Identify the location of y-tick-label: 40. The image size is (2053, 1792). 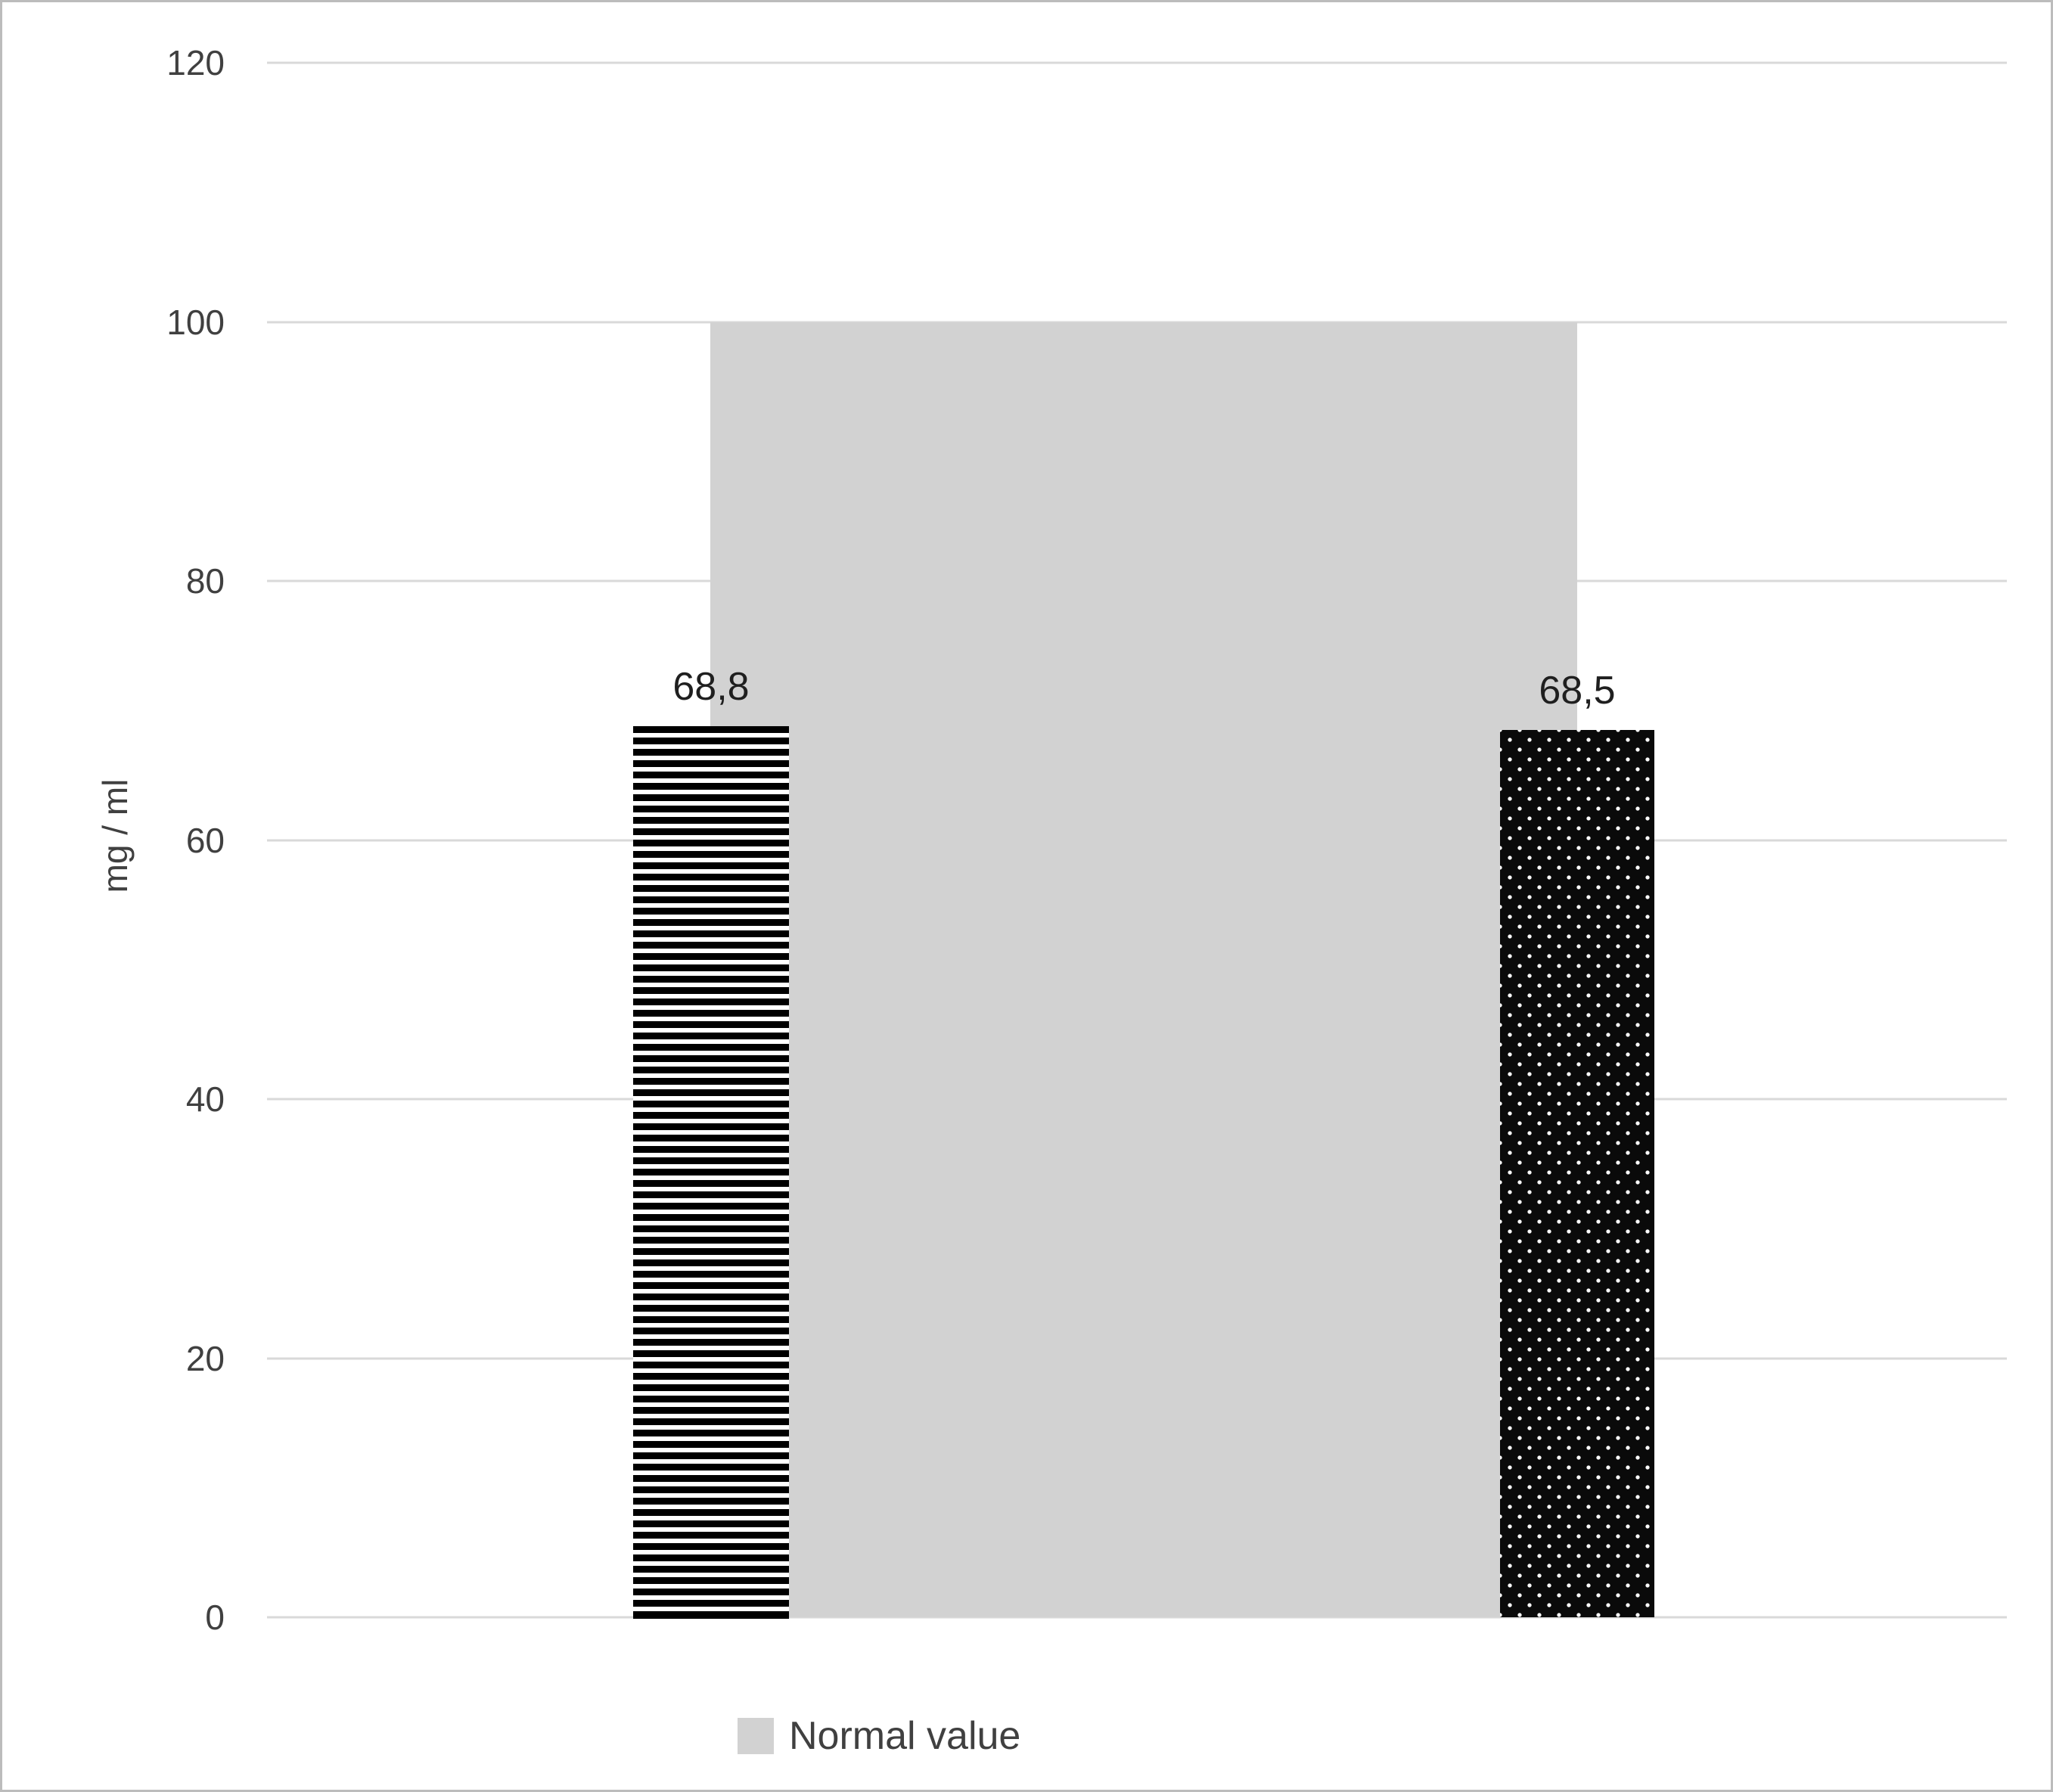
(205, 1099).